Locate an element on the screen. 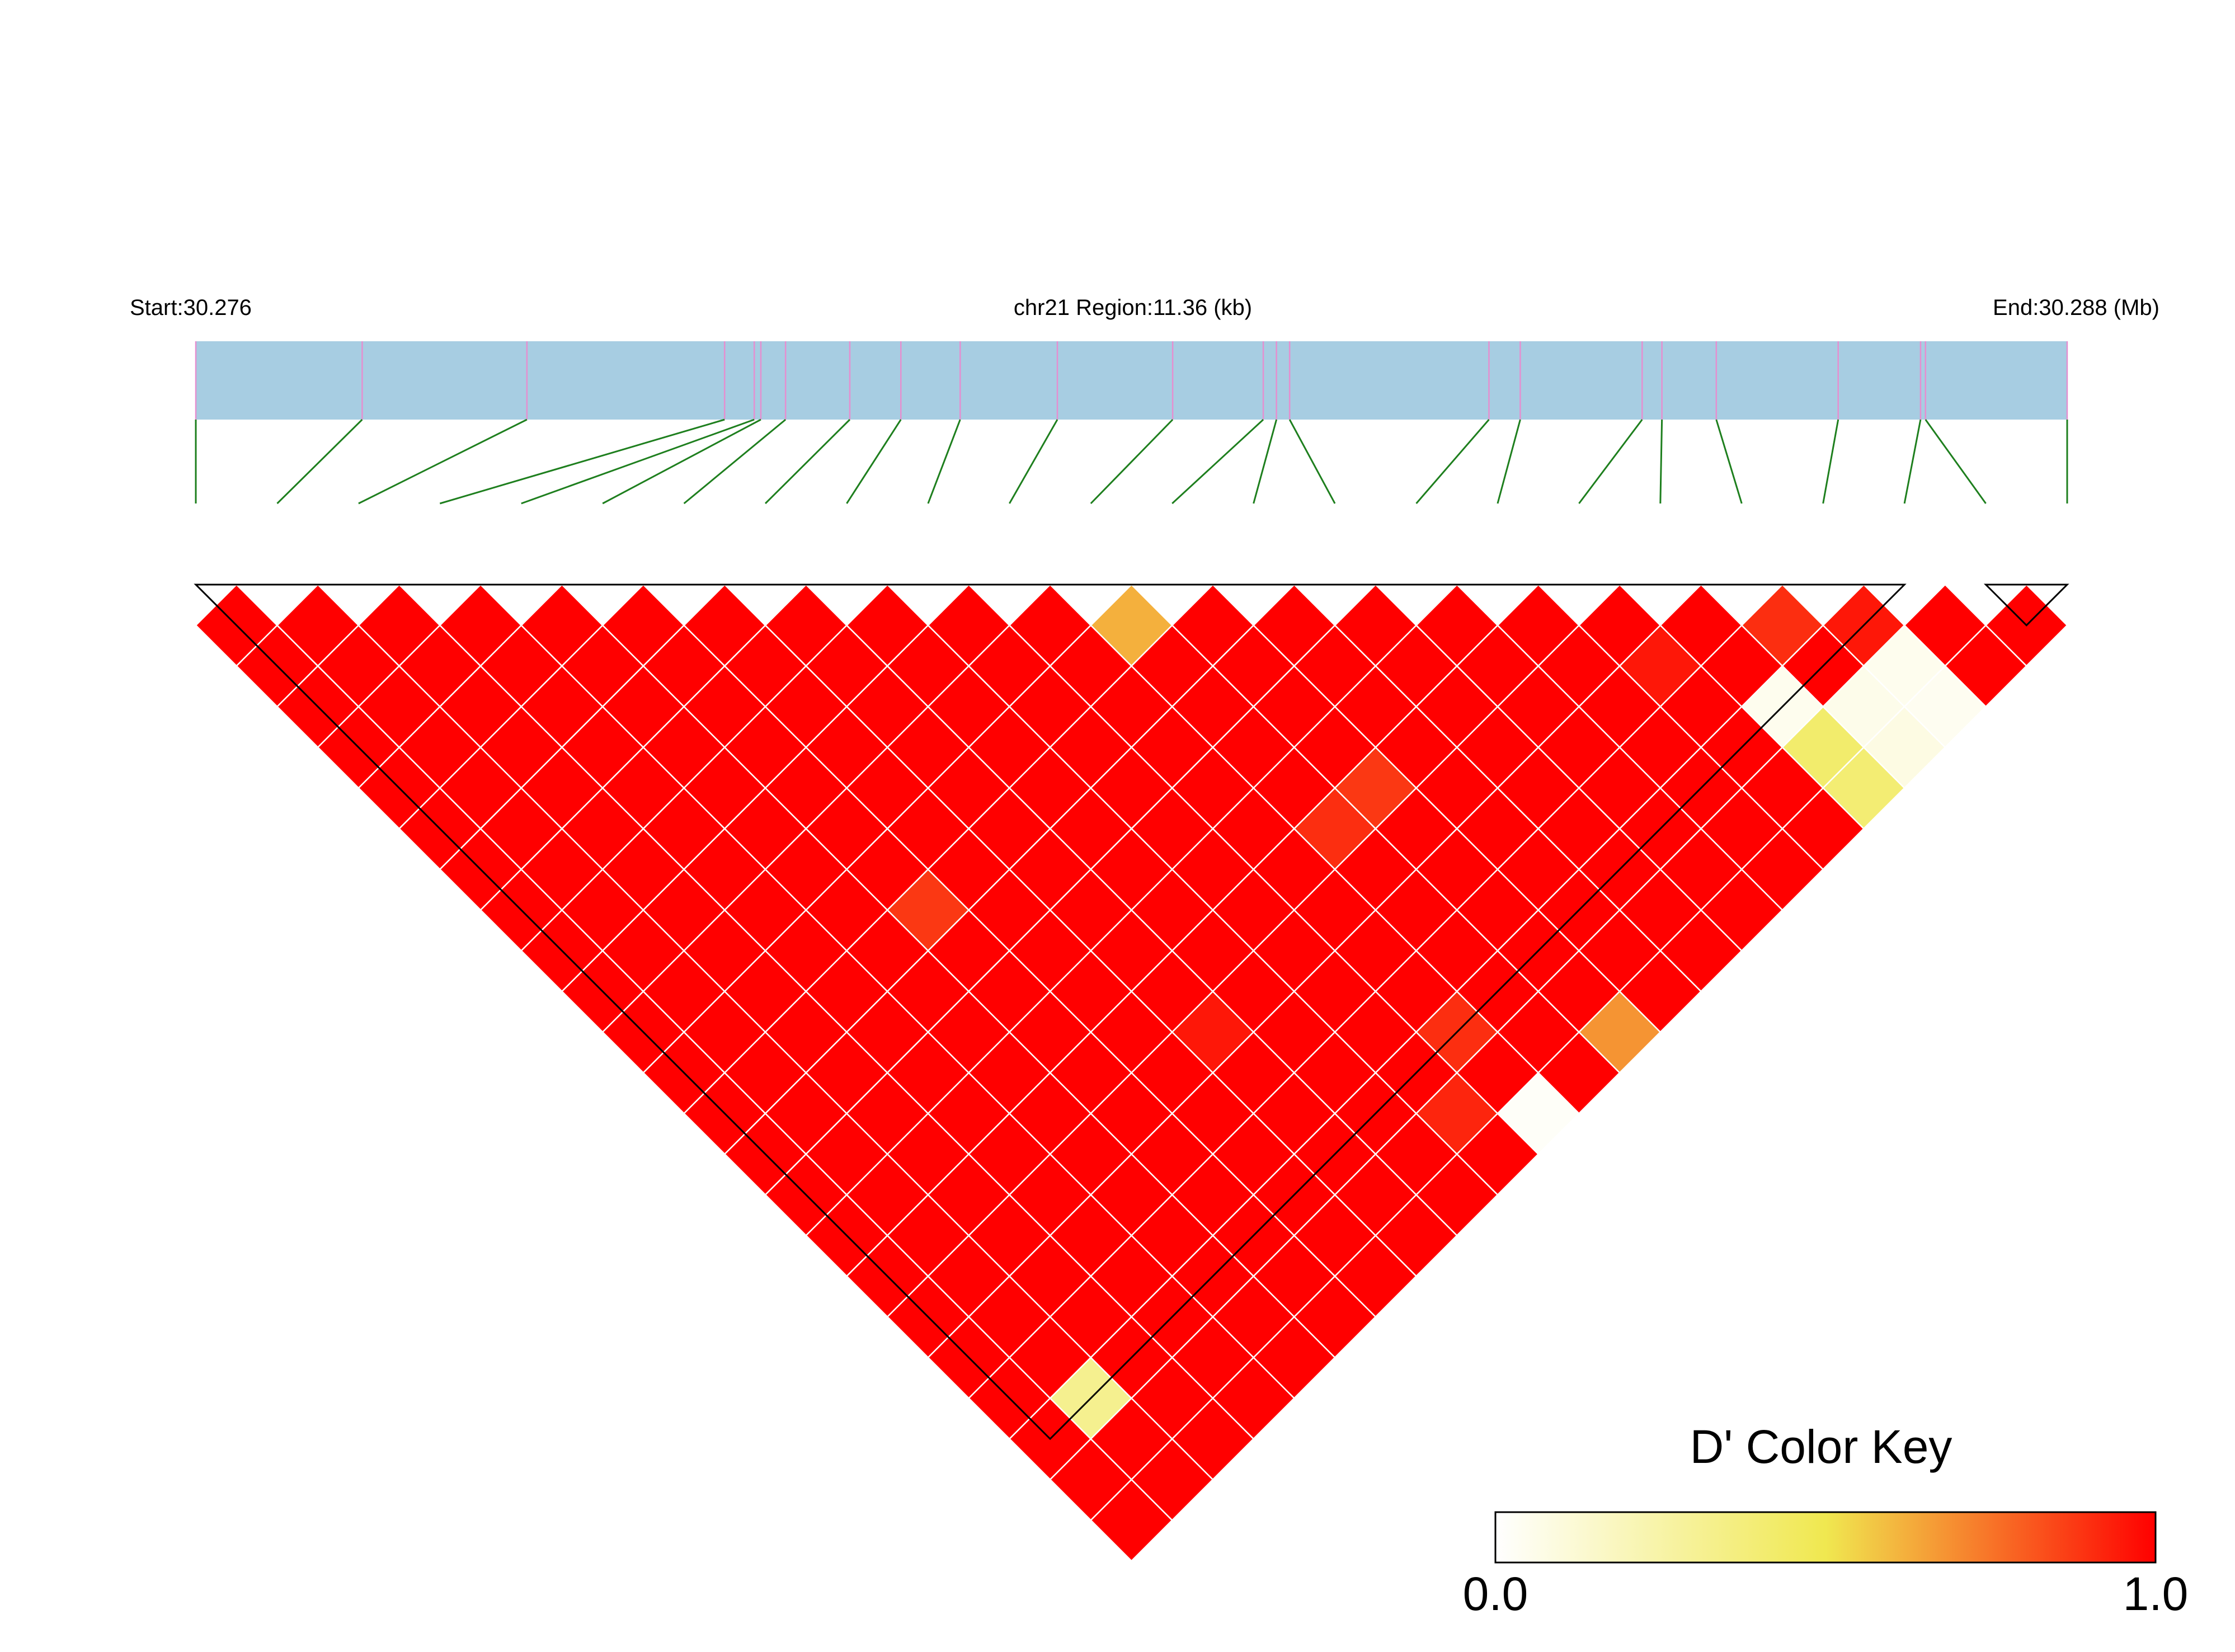  color-key-title: D' Color Key is located at coordinates (1821, 1446).